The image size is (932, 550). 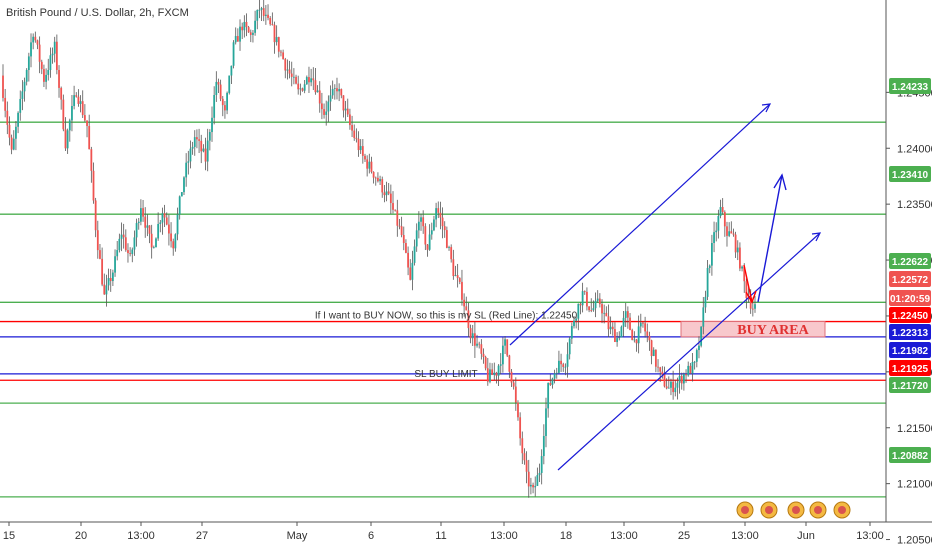 What do you see at coordinates (914, 149) in the screenshot?
I see `y-tick-label: 1.24000` at bounding box center [914, 149].